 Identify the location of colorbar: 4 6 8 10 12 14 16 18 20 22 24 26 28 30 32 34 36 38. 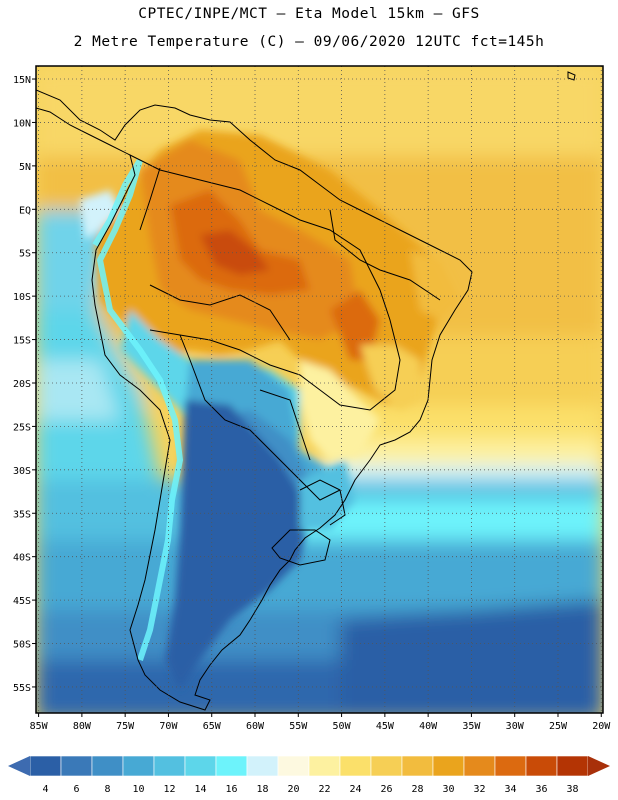
(309, 775).